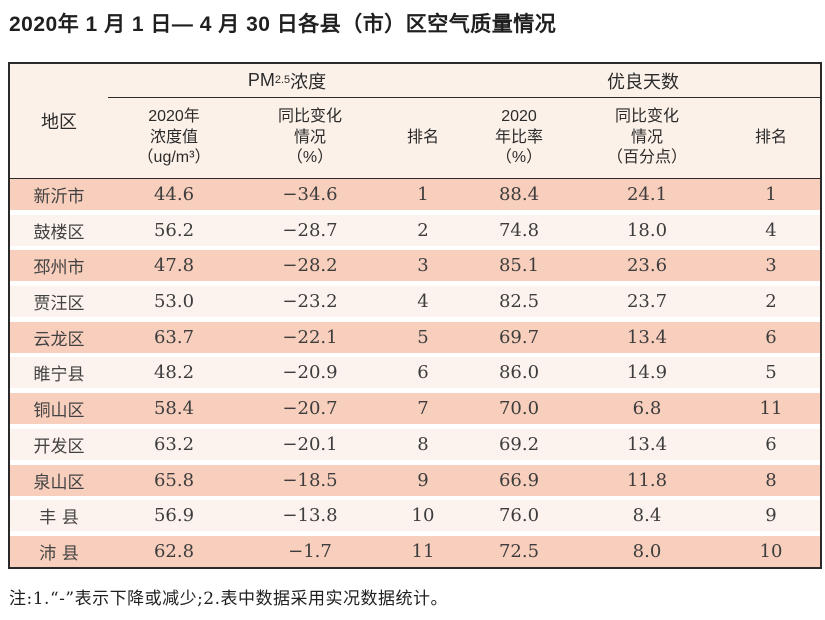 Image resolution: width=825 pixels, height=620 pixels. I want to click on value-cell: 70.0, so click(519, 409).